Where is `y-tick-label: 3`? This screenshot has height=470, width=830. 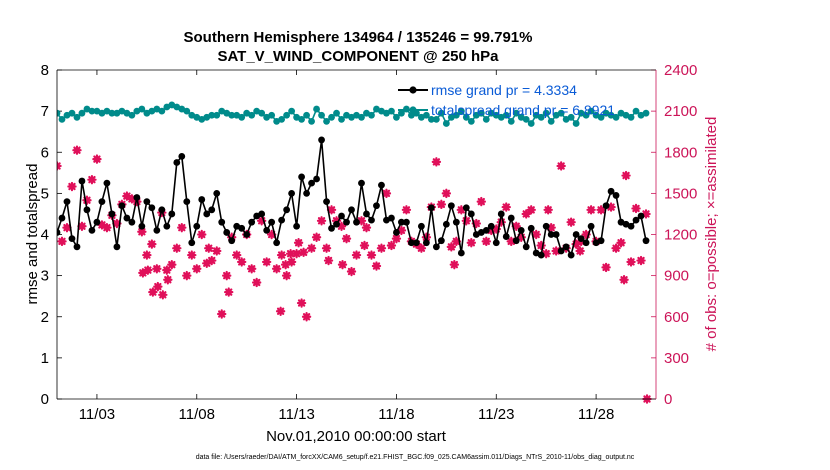
y-tick-label: 3 is located at coordinates (45, 276).